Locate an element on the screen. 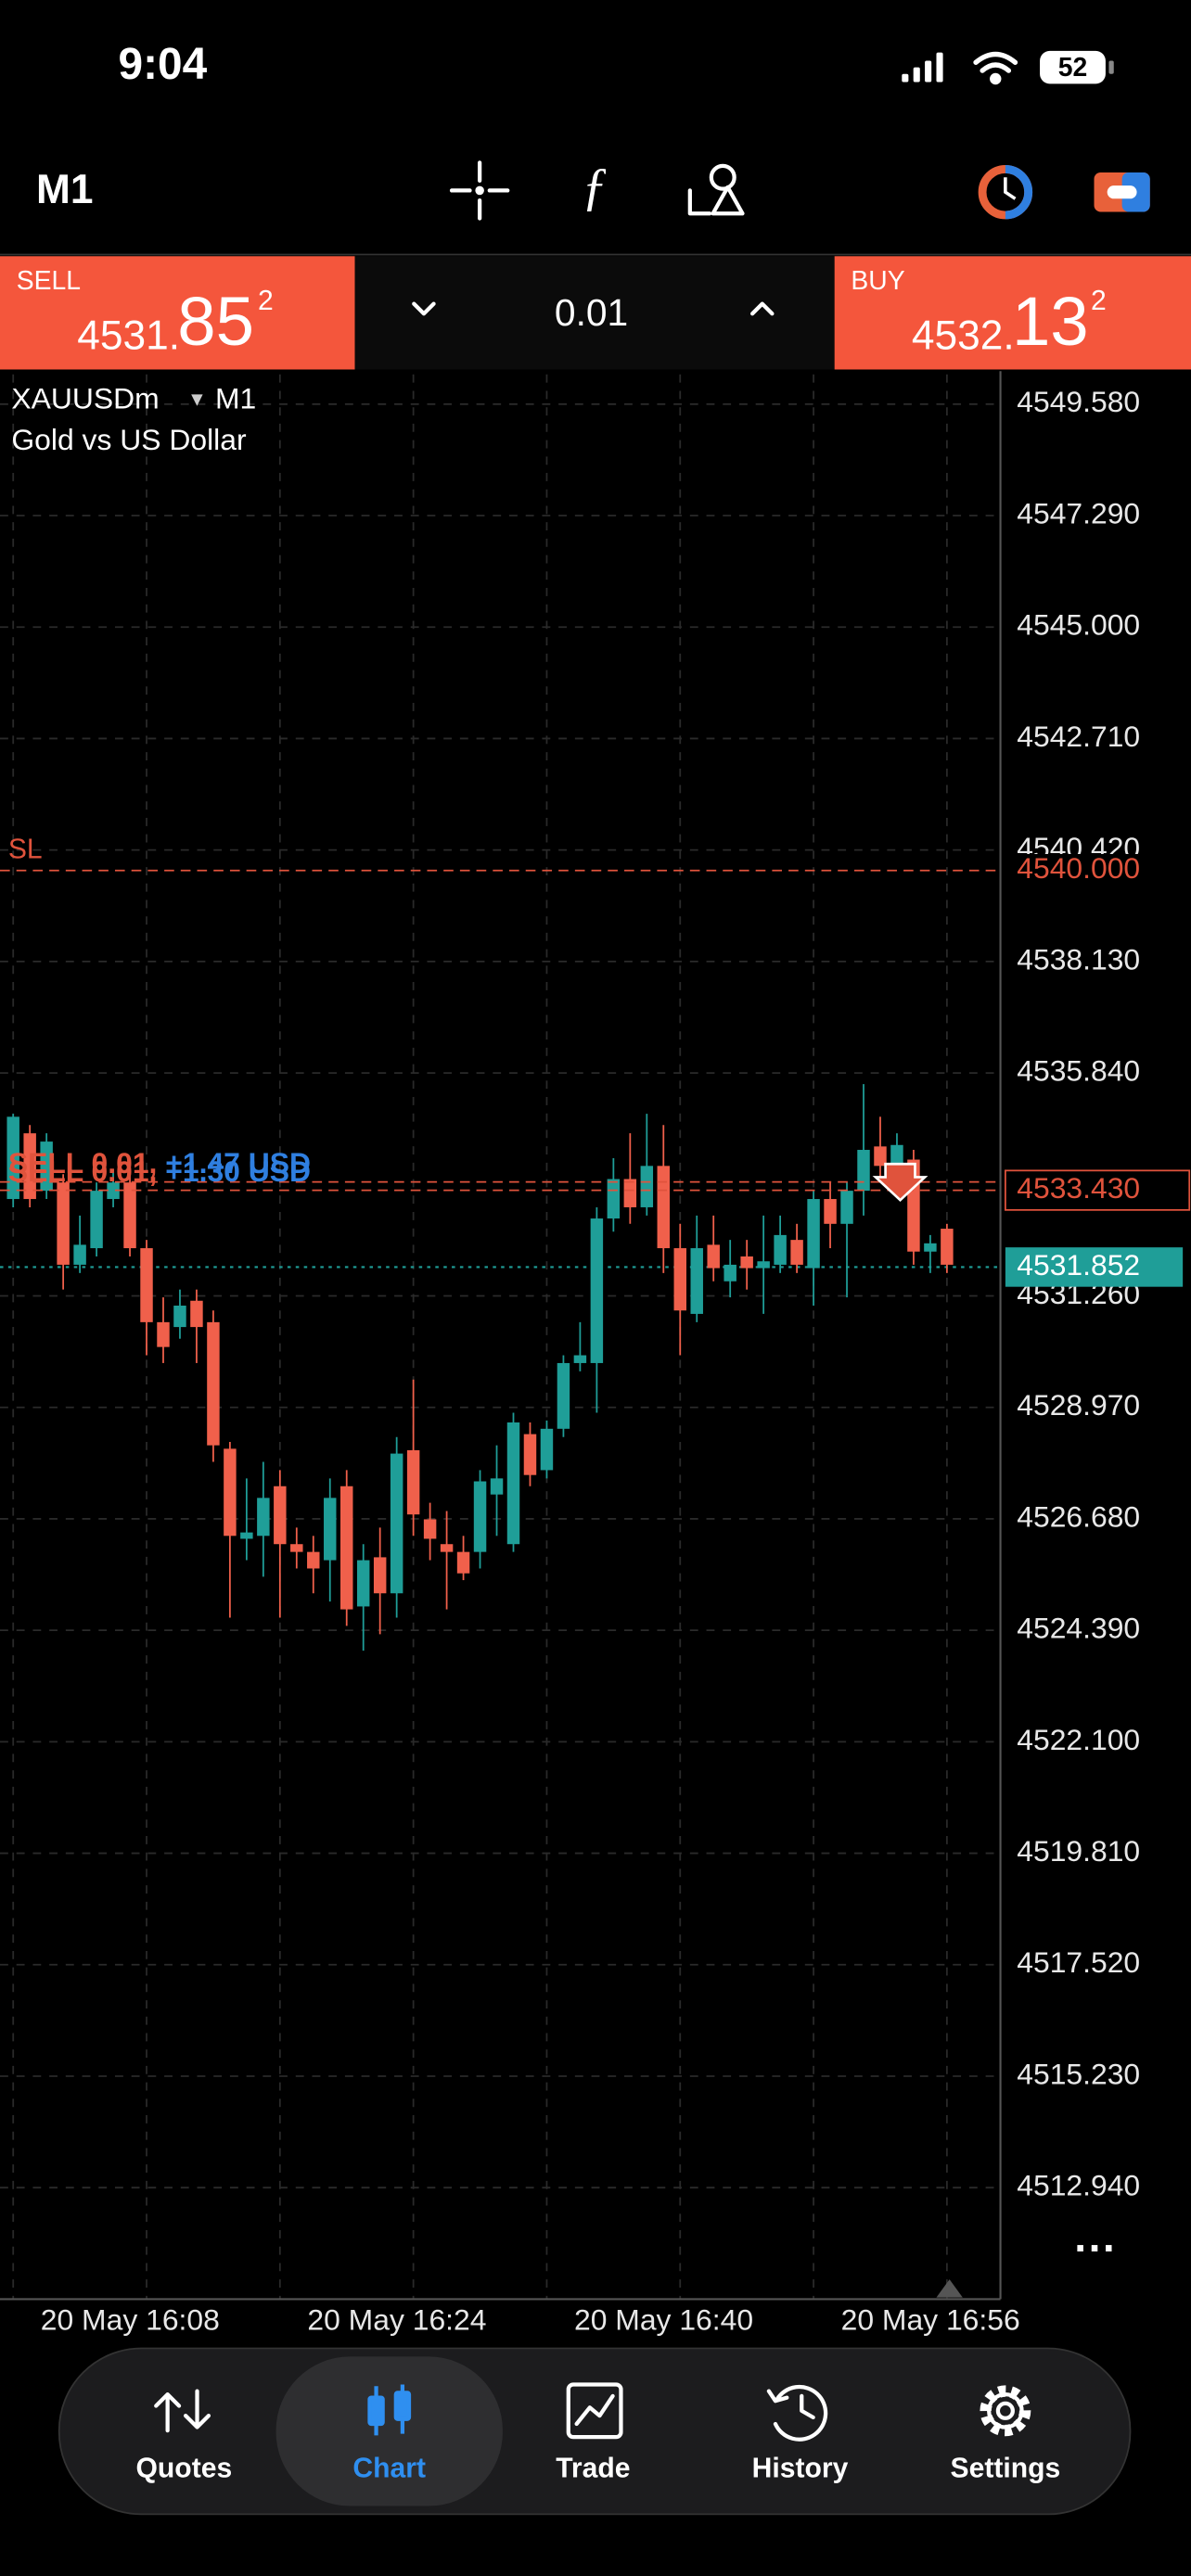 Image resolution: width=1191 pixels, height=2576 pixels. chart-timeframe: M1 is located at coordinates (235, 398).